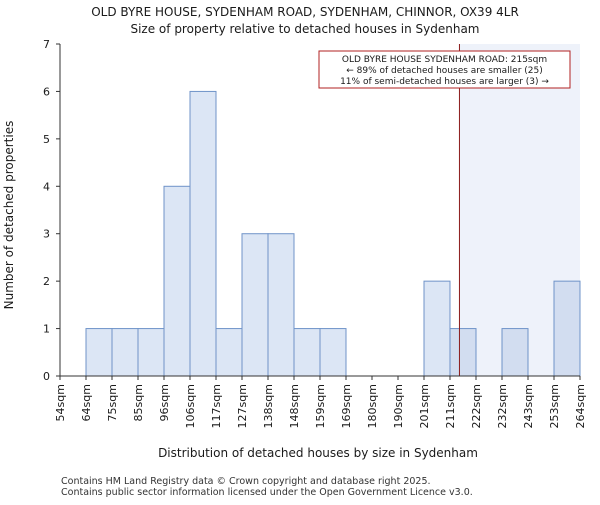  I want to click on x-tick-label: 138sqm, so click(268, 406).